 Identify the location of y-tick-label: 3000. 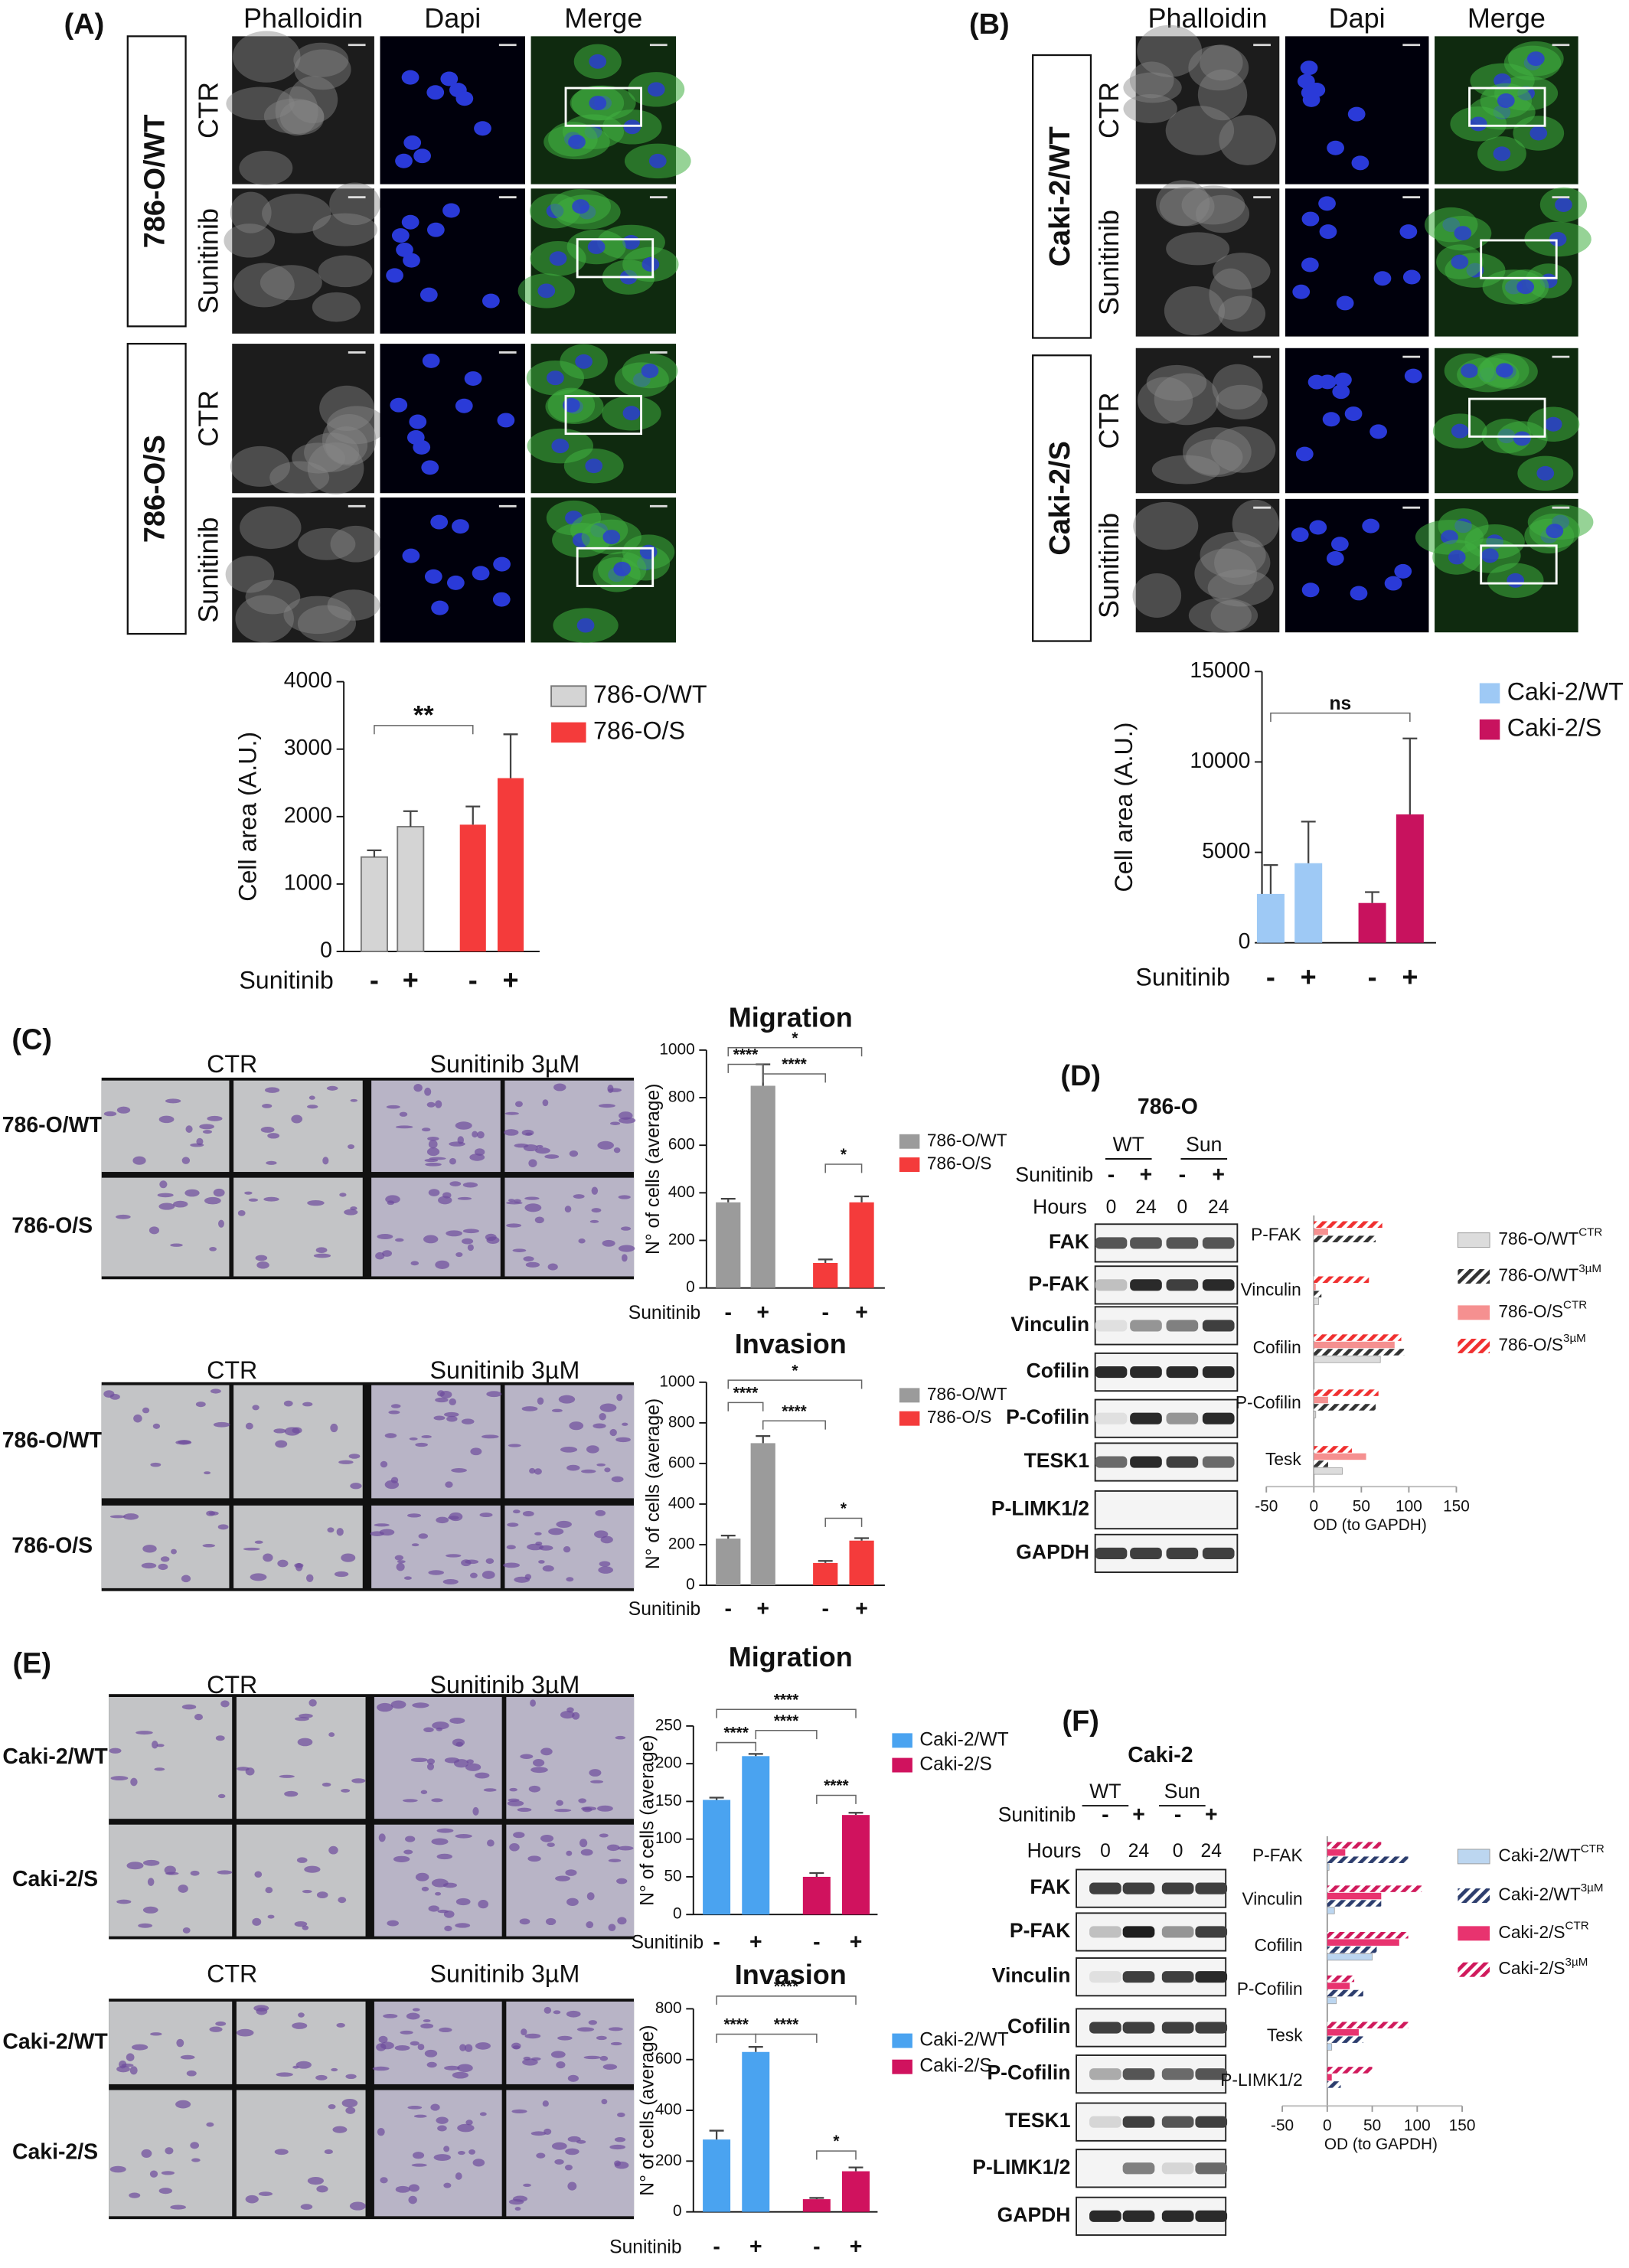
(308, 748).